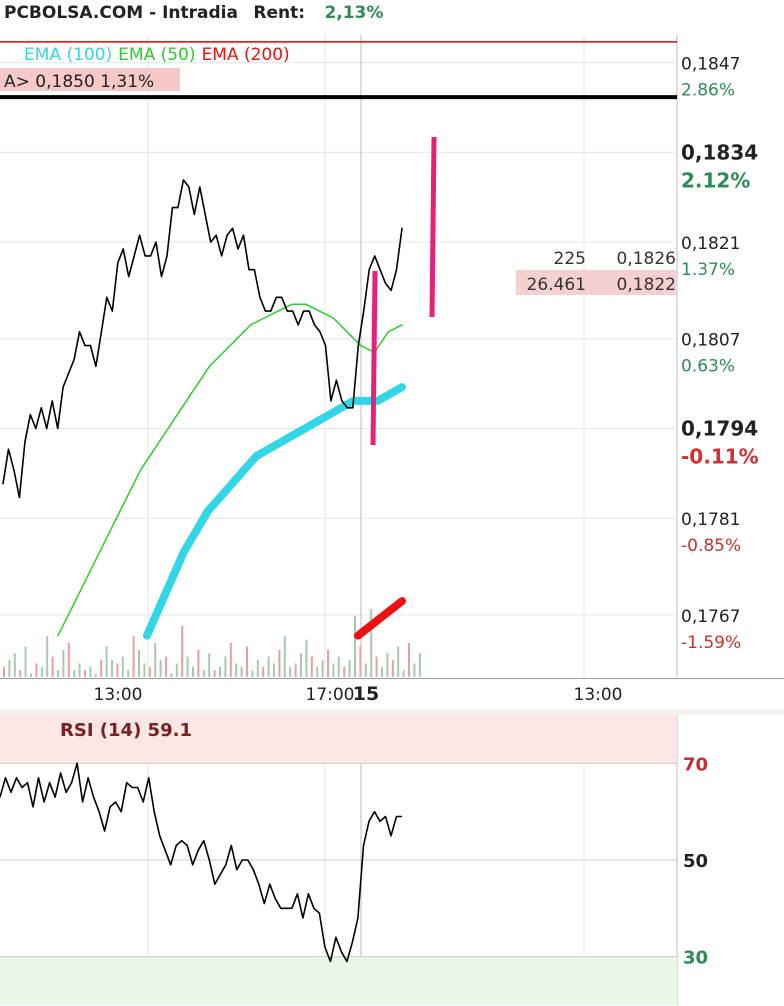 Image resolution: width=784 pixels, height=1006 pixels. What do you see at coordinates (708, 91) in the screenshot?
I see `pct-tick-label: 2.86%` at bounding box center [708, 91].